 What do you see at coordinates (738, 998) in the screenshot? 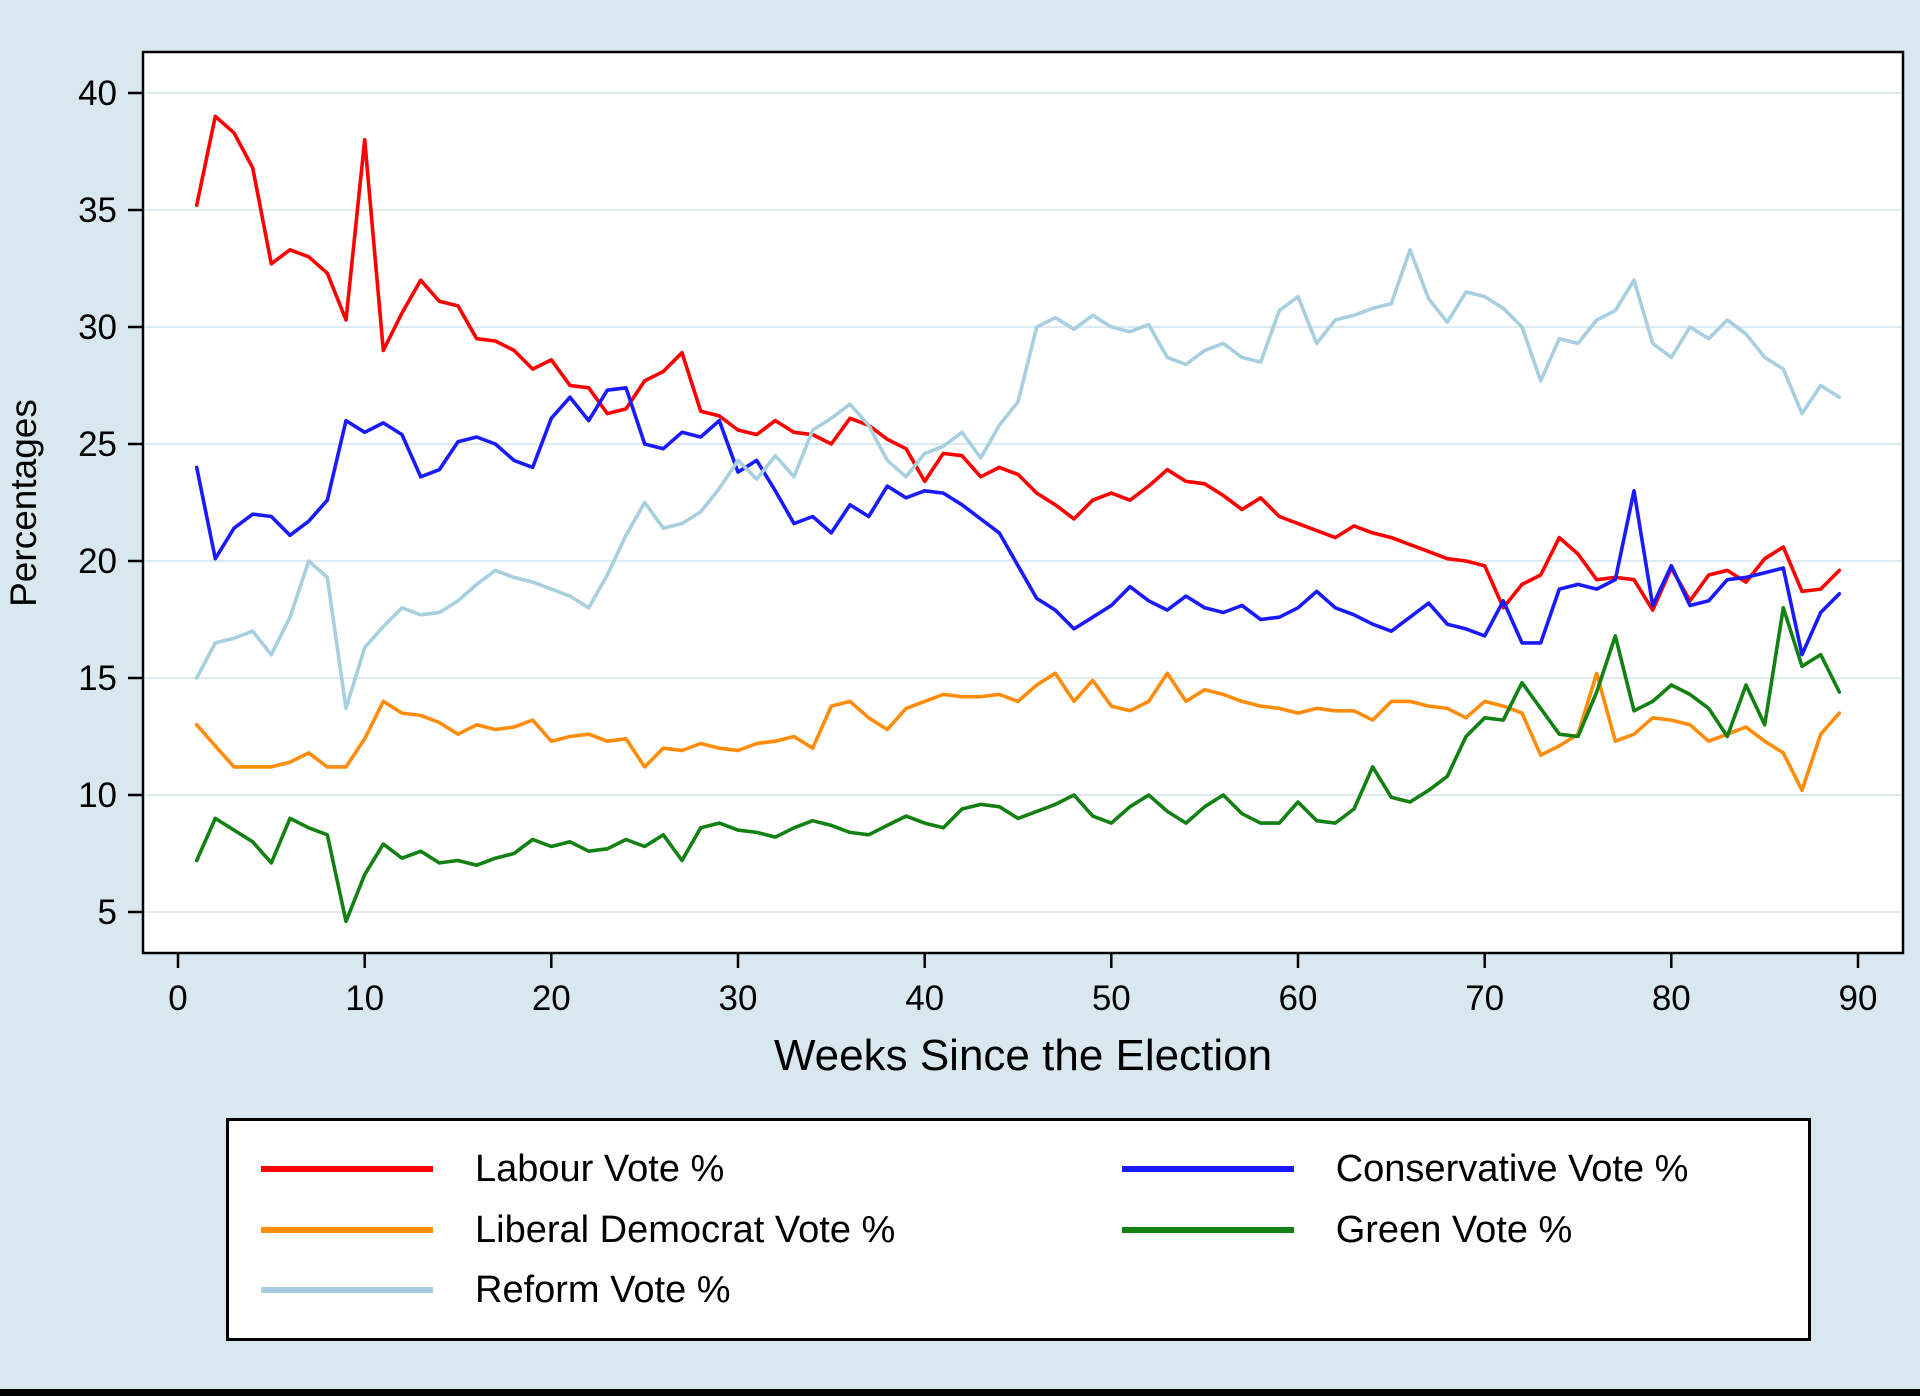
I see `x-tick-label: 30` at bounding box center [738, 998].